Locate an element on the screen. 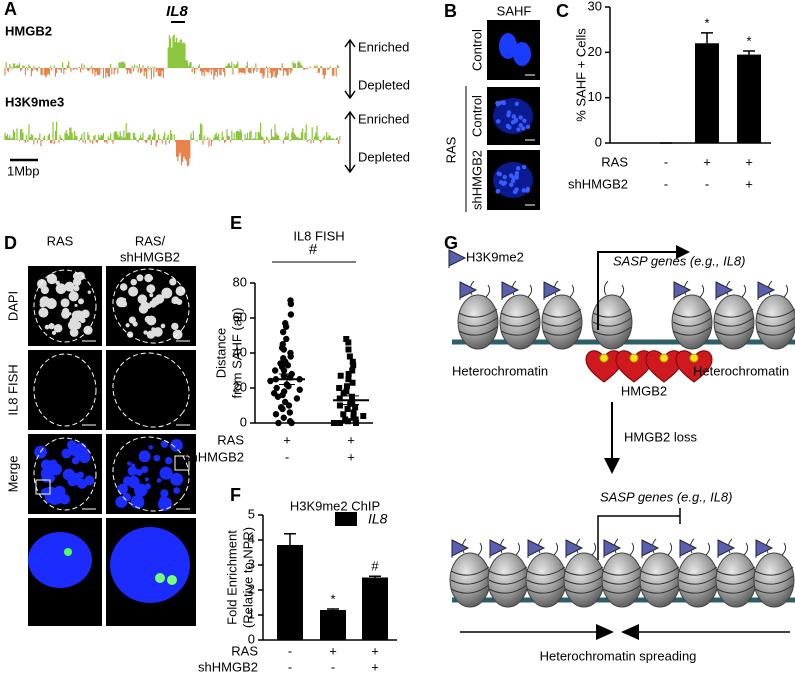 This screenshot has height=675, width=795. significance: # is located at coordinates (313, 249).